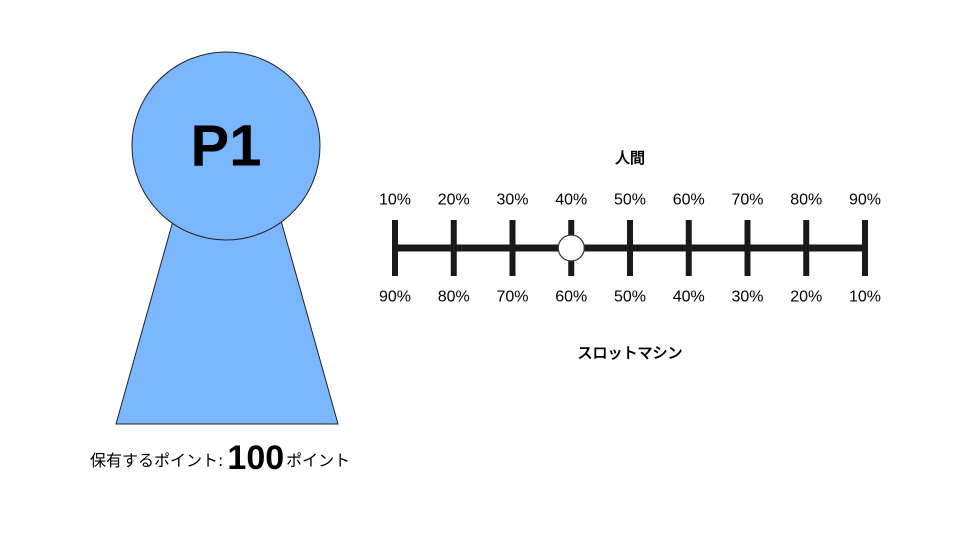 Image resolution: width=960 pixels, height=540 pixels. What do you see at coordinates (689, 200) in the screenshot?
I see `human-percent-label: 60%` at bounding box center [689, 200].